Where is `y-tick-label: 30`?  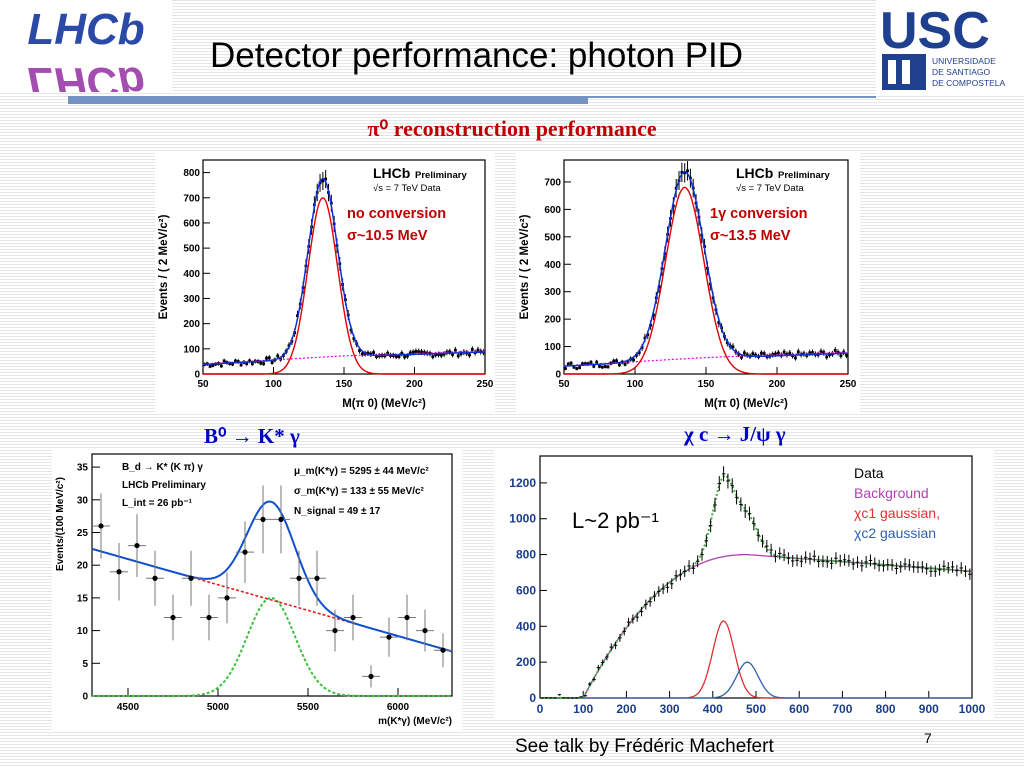
y-tick-label: 30 is located at coordinates (83, 500).